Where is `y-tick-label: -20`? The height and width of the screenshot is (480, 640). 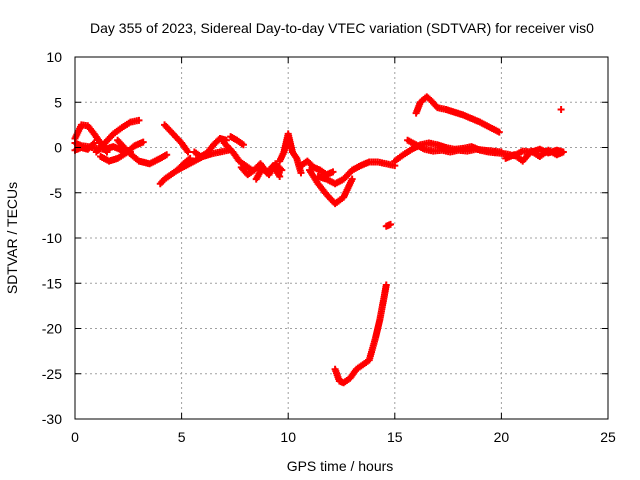 y-tick-label: -20 is located at coordinates (52, 329).